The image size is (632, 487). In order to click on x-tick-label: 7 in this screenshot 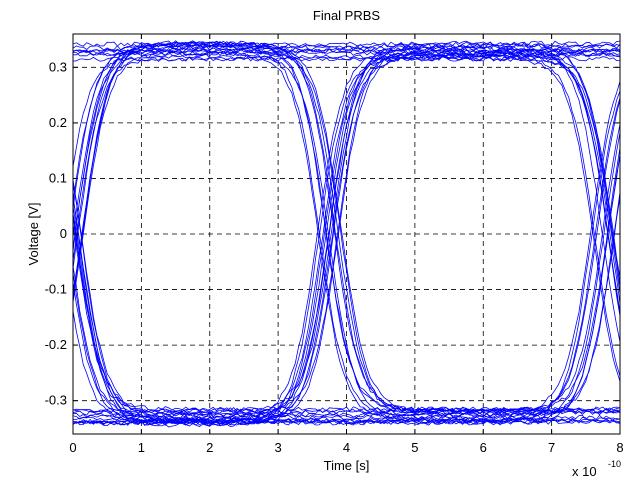, I will do `click(551, 447)`.